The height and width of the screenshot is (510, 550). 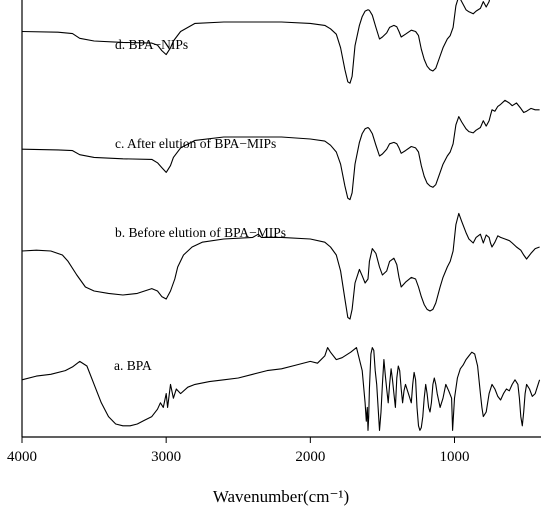 I want to click on x-tick-layer: 4000 3000 2000 1000, so click(x=238, y=451).